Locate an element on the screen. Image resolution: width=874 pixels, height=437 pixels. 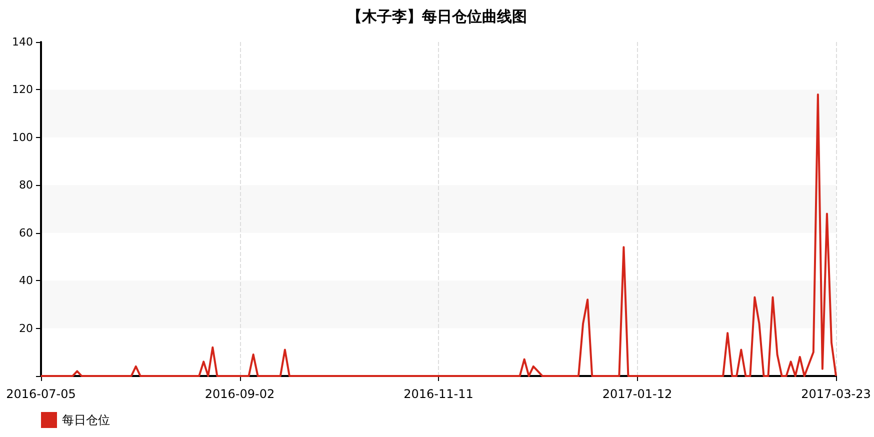
legend-label: 每日仓位 is located at coordinates (86, 420).